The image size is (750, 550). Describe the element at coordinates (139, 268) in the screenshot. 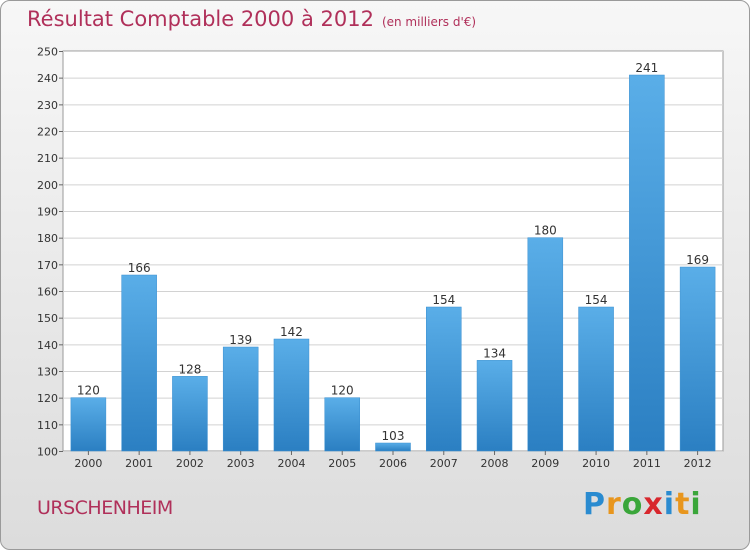

I see `data-label: 166` at that location.